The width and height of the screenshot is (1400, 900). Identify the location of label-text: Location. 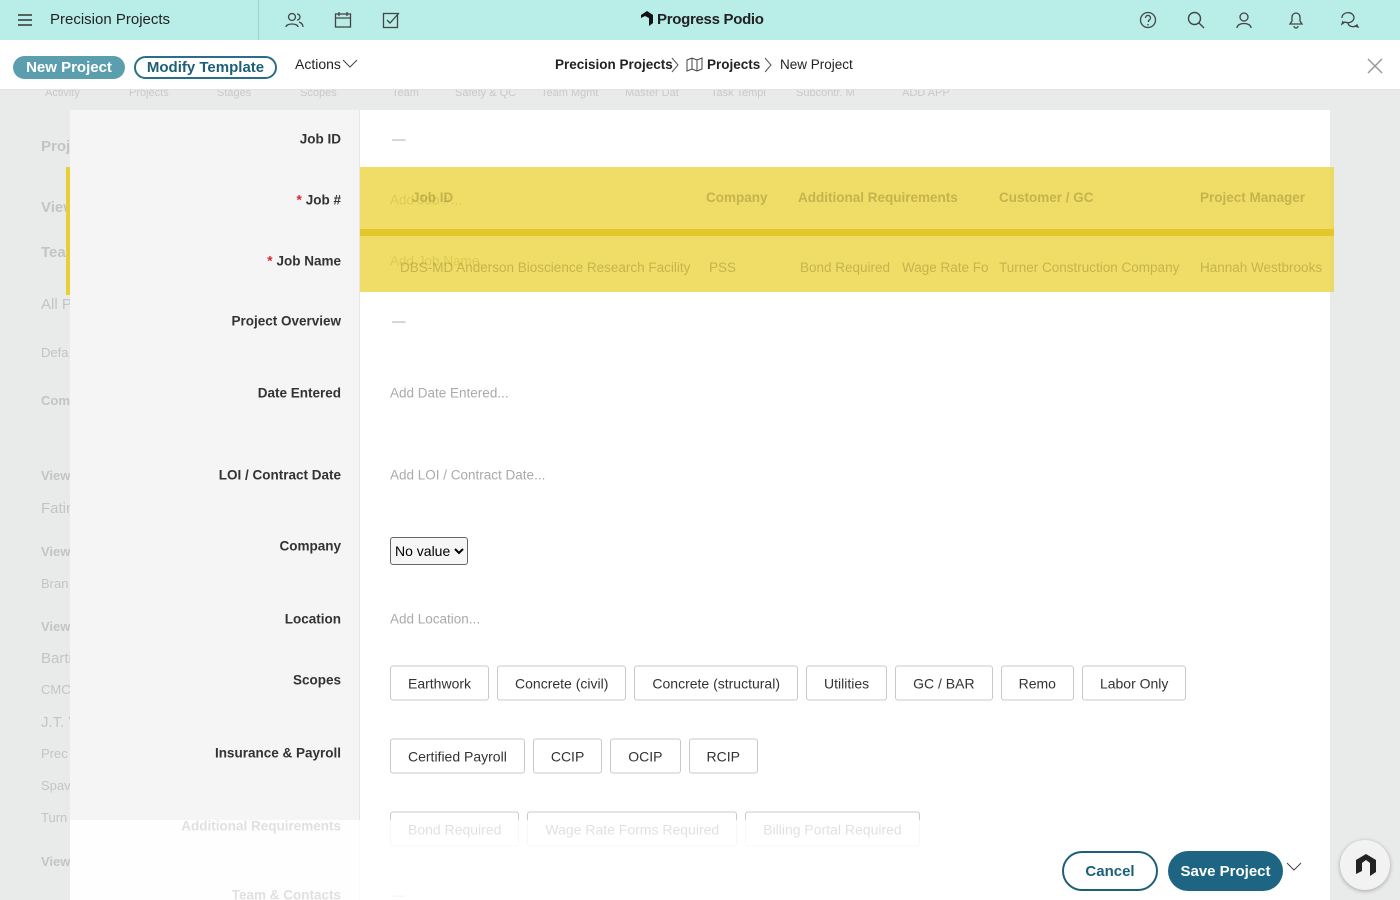
(312, 619).